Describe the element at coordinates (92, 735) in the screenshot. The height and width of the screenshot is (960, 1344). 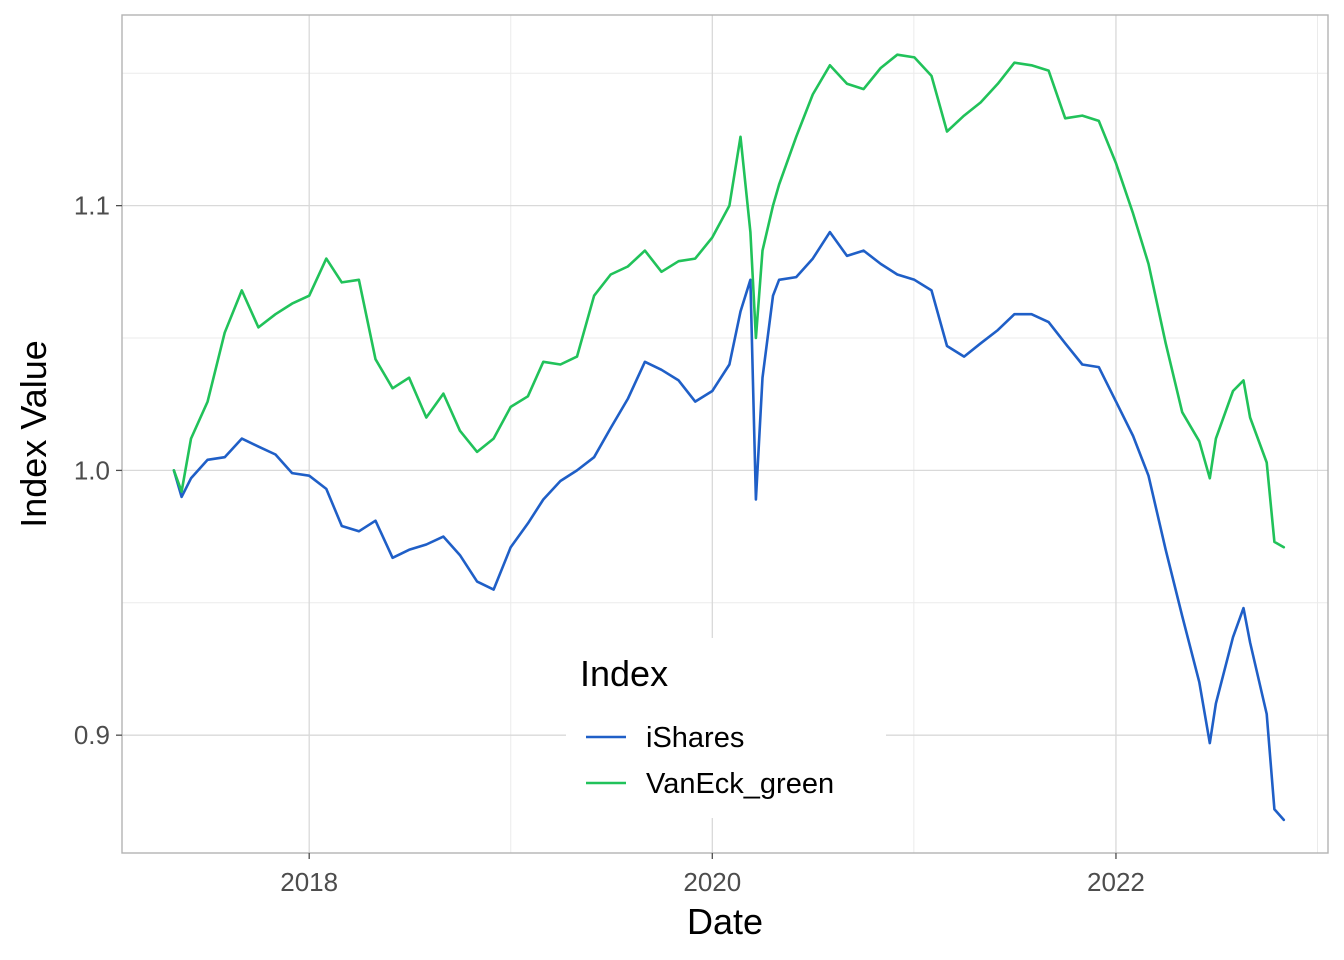
I see `y-tick-label: 0.9` at that location.